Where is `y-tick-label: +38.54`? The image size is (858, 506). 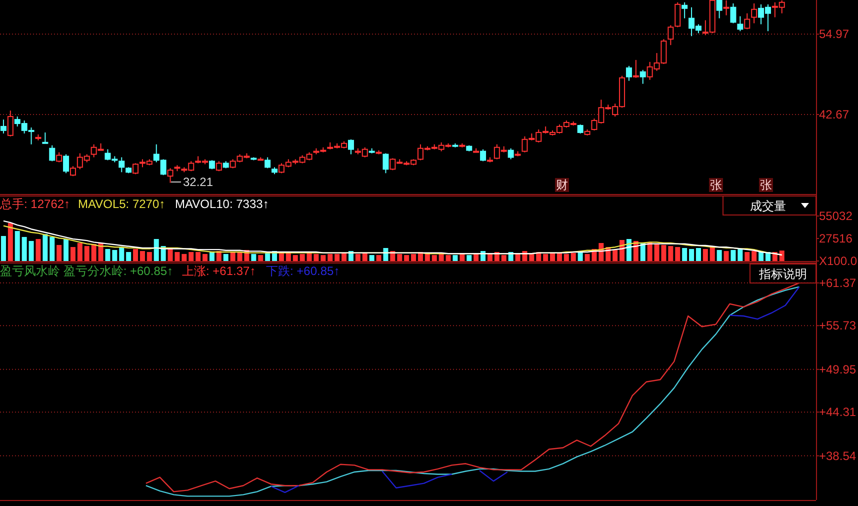
y-tick-label: +38.54 is located at coordinates (837, 455).